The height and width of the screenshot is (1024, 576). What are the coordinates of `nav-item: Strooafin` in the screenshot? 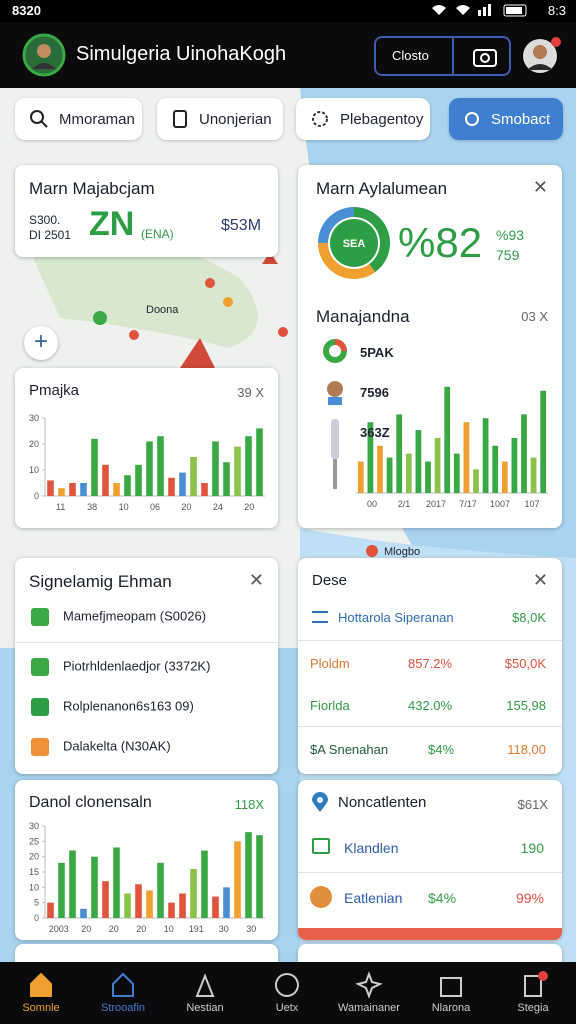 It's located at (123, 993).